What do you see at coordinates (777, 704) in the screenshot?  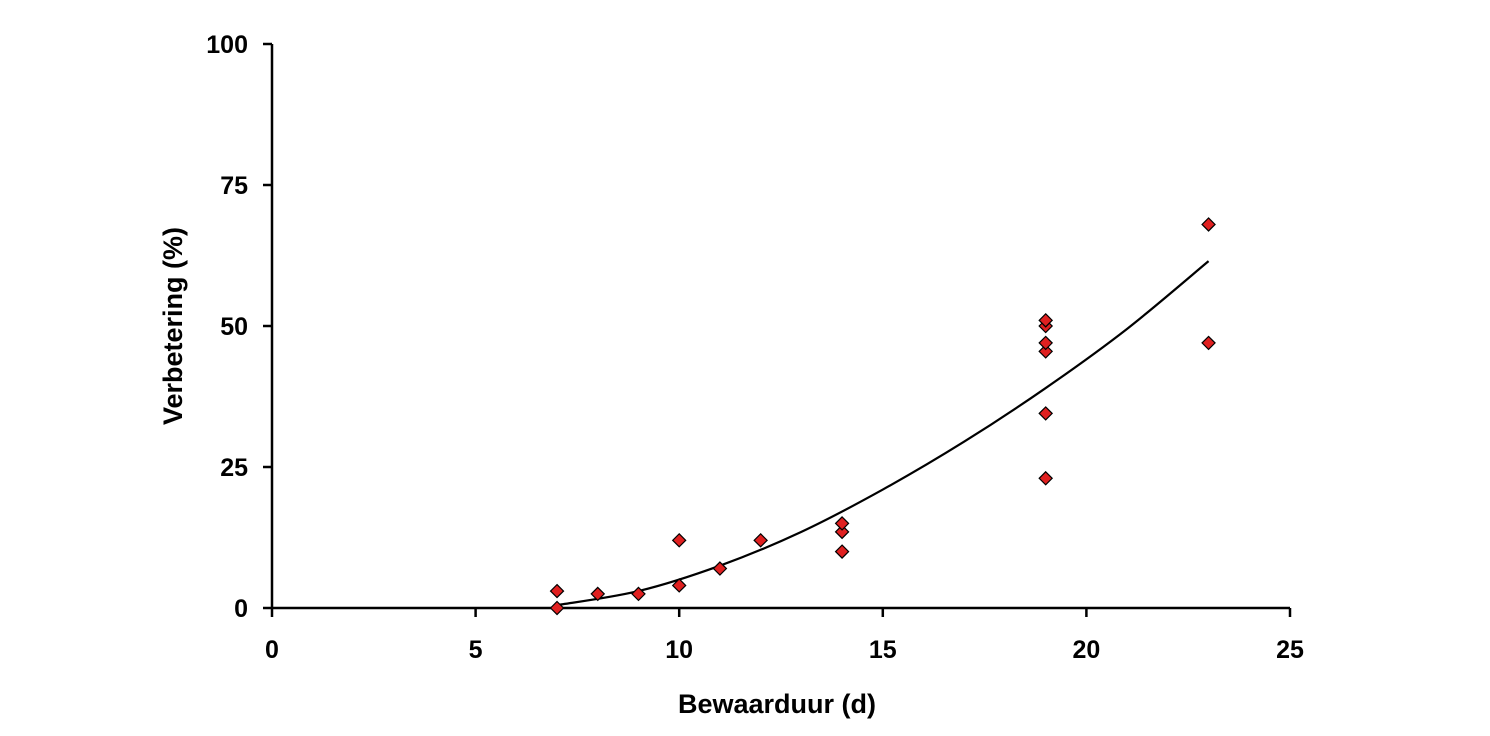 I see `x-axis-title: Bewaarduur (d)` at bounding box center [777, 704].